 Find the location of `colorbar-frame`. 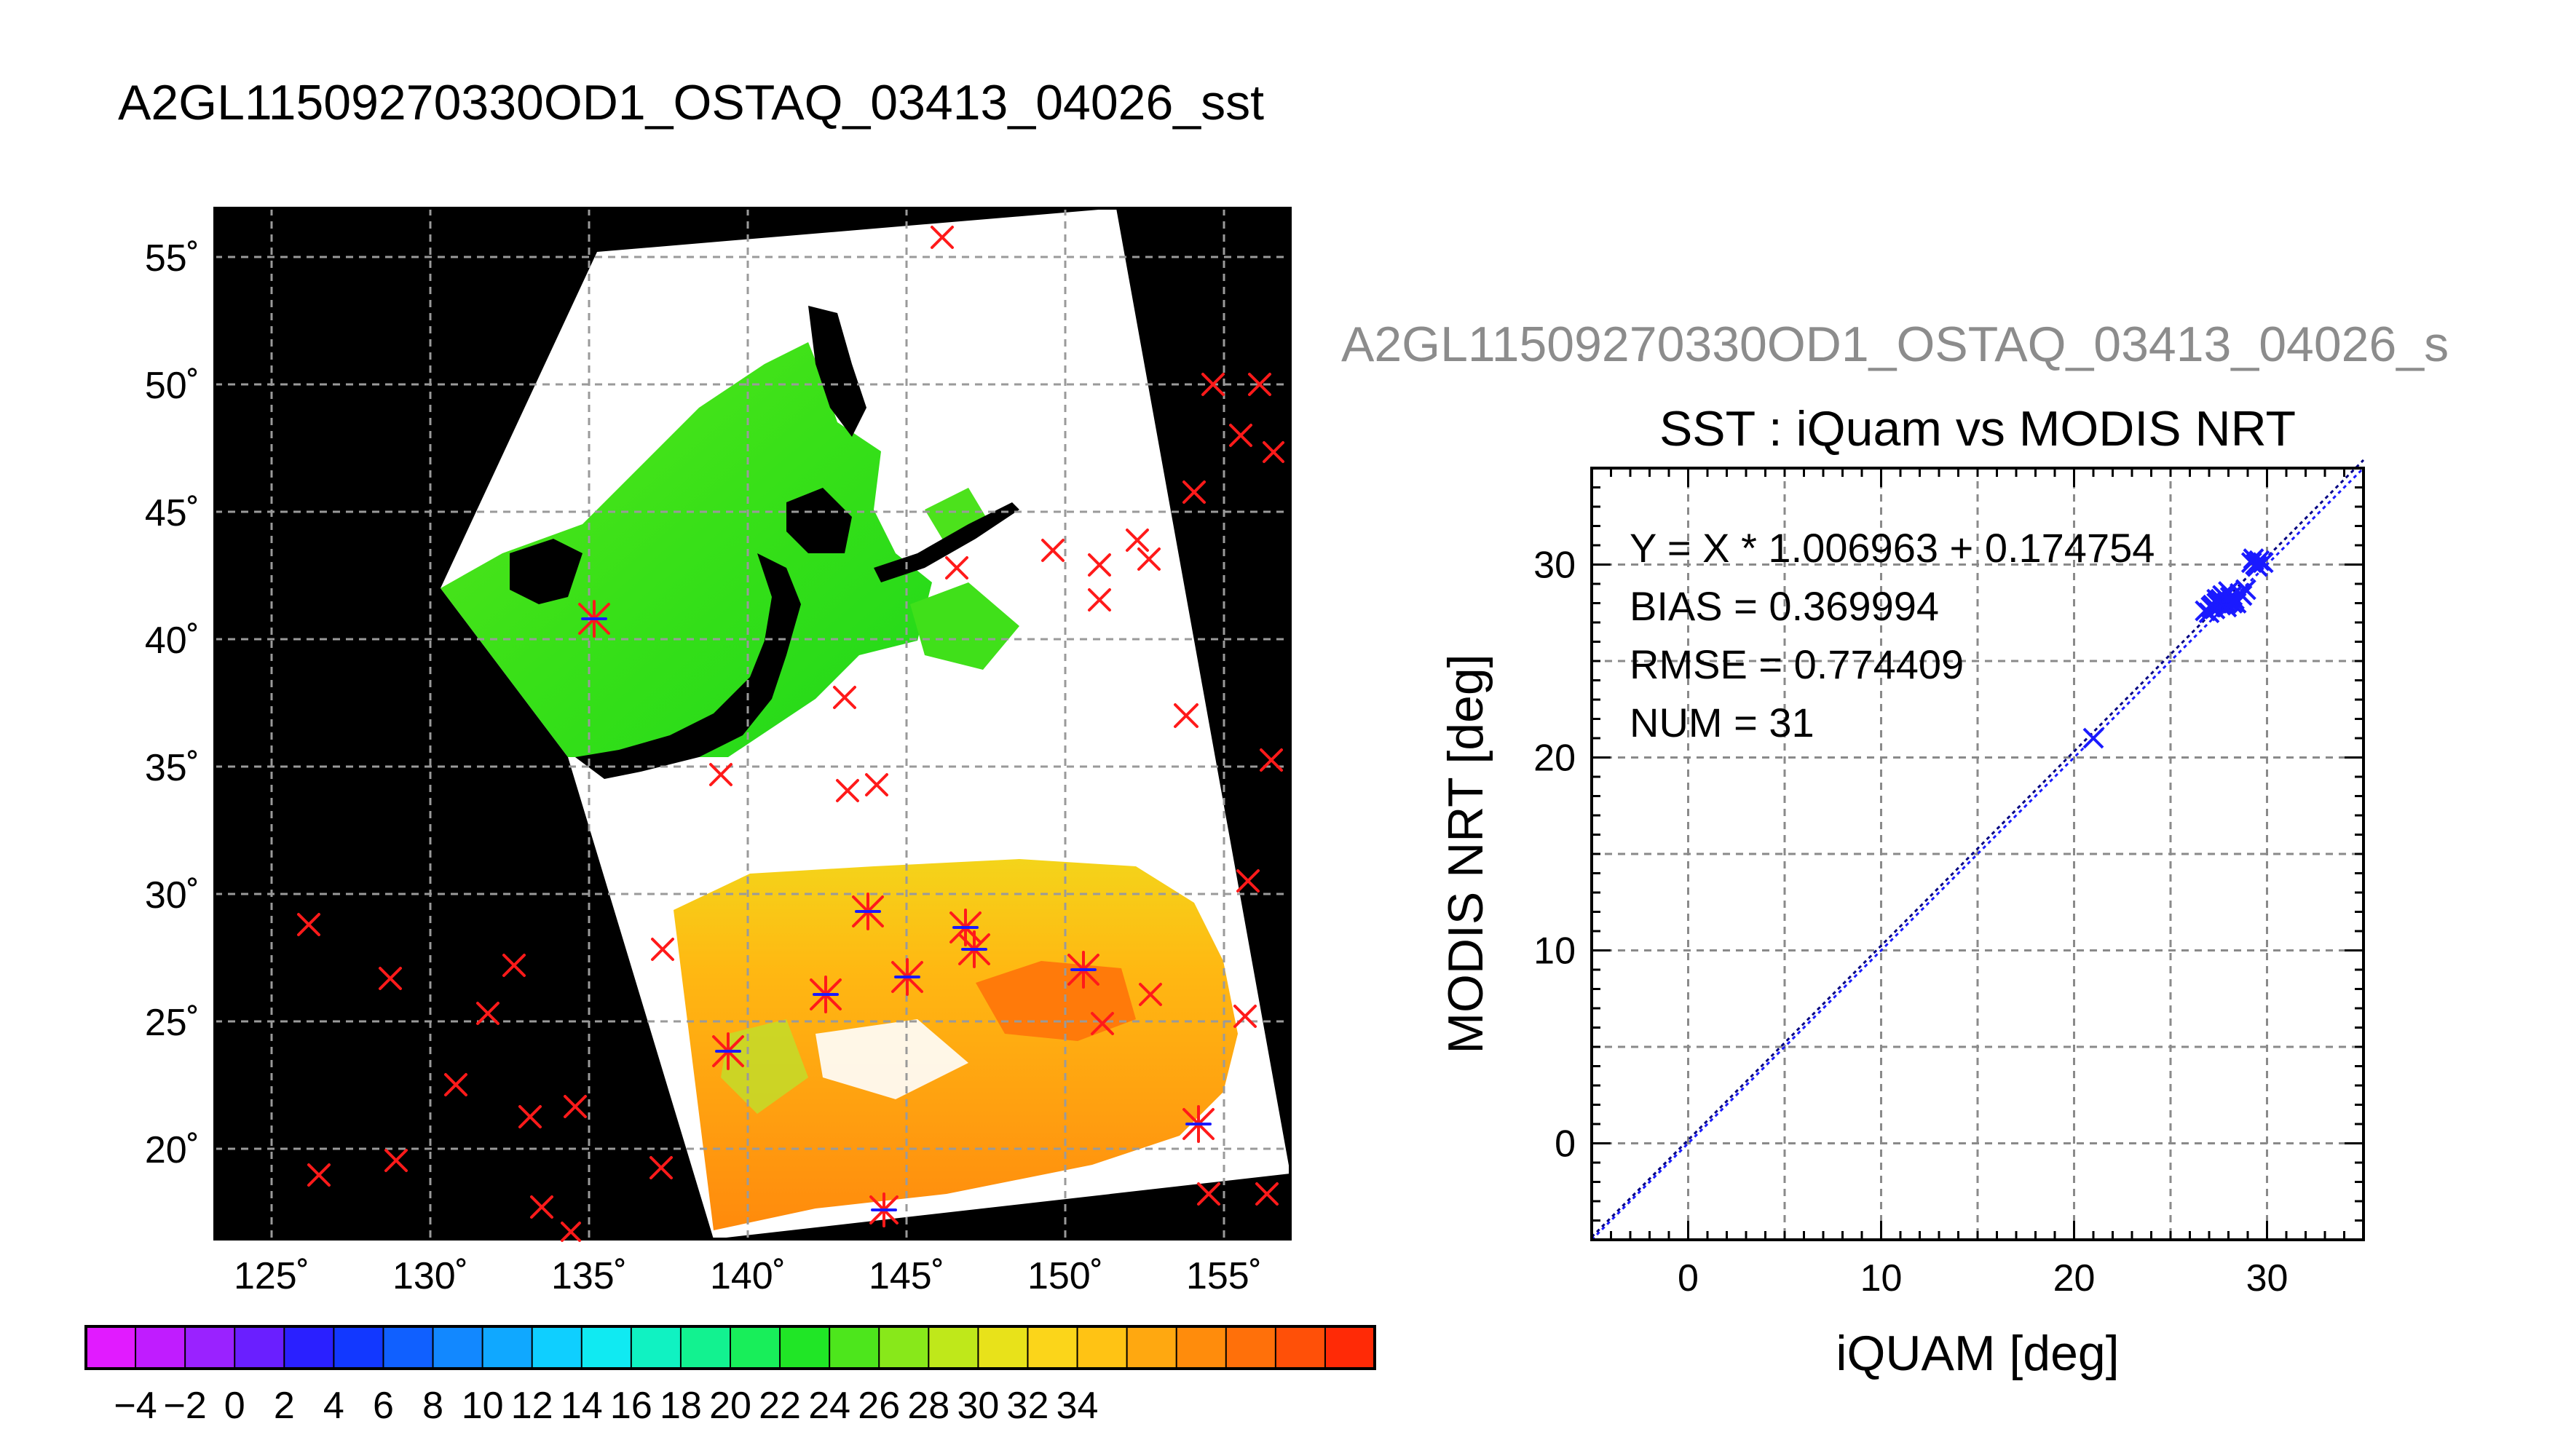

colorbar-frame is located at coordinates (730, 1347).